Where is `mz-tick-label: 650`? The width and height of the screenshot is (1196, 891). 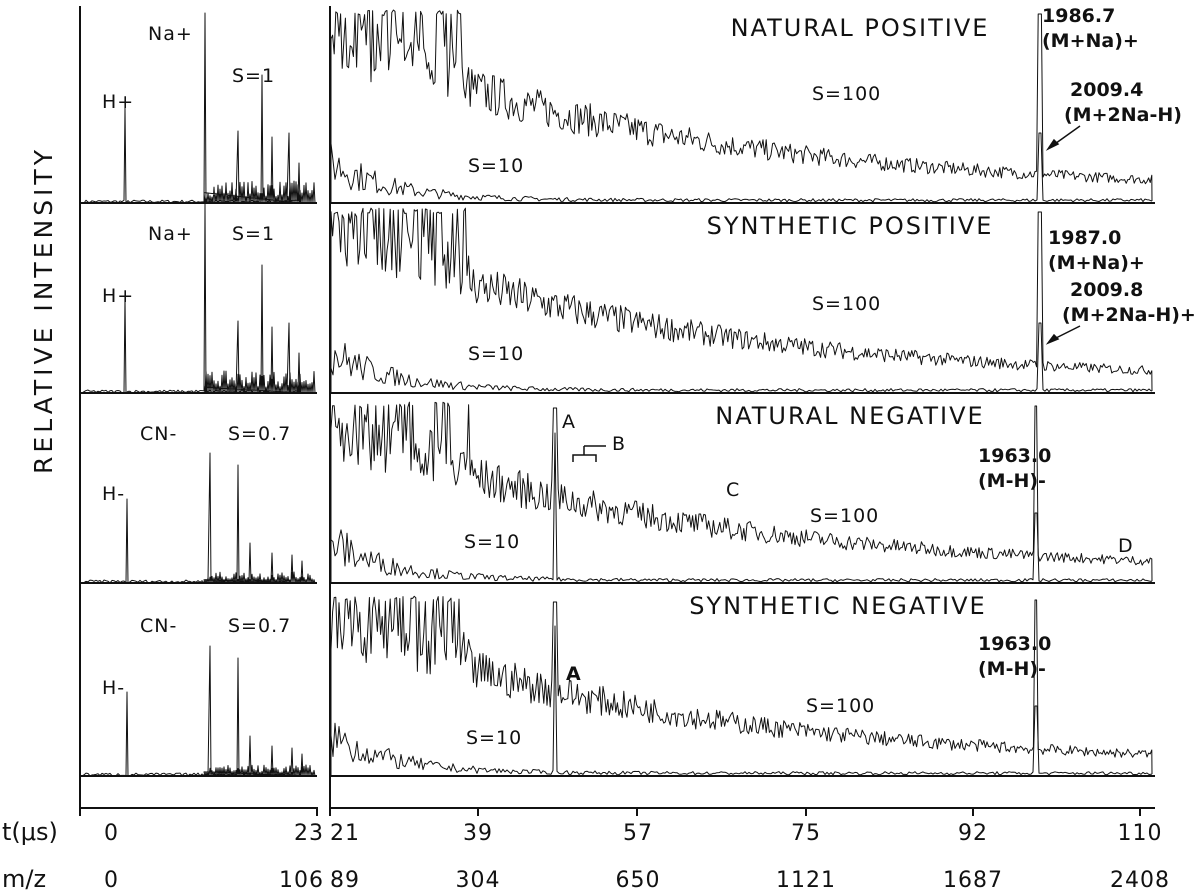
mz-tick-label: 650 is located at coordinates (638, 879).